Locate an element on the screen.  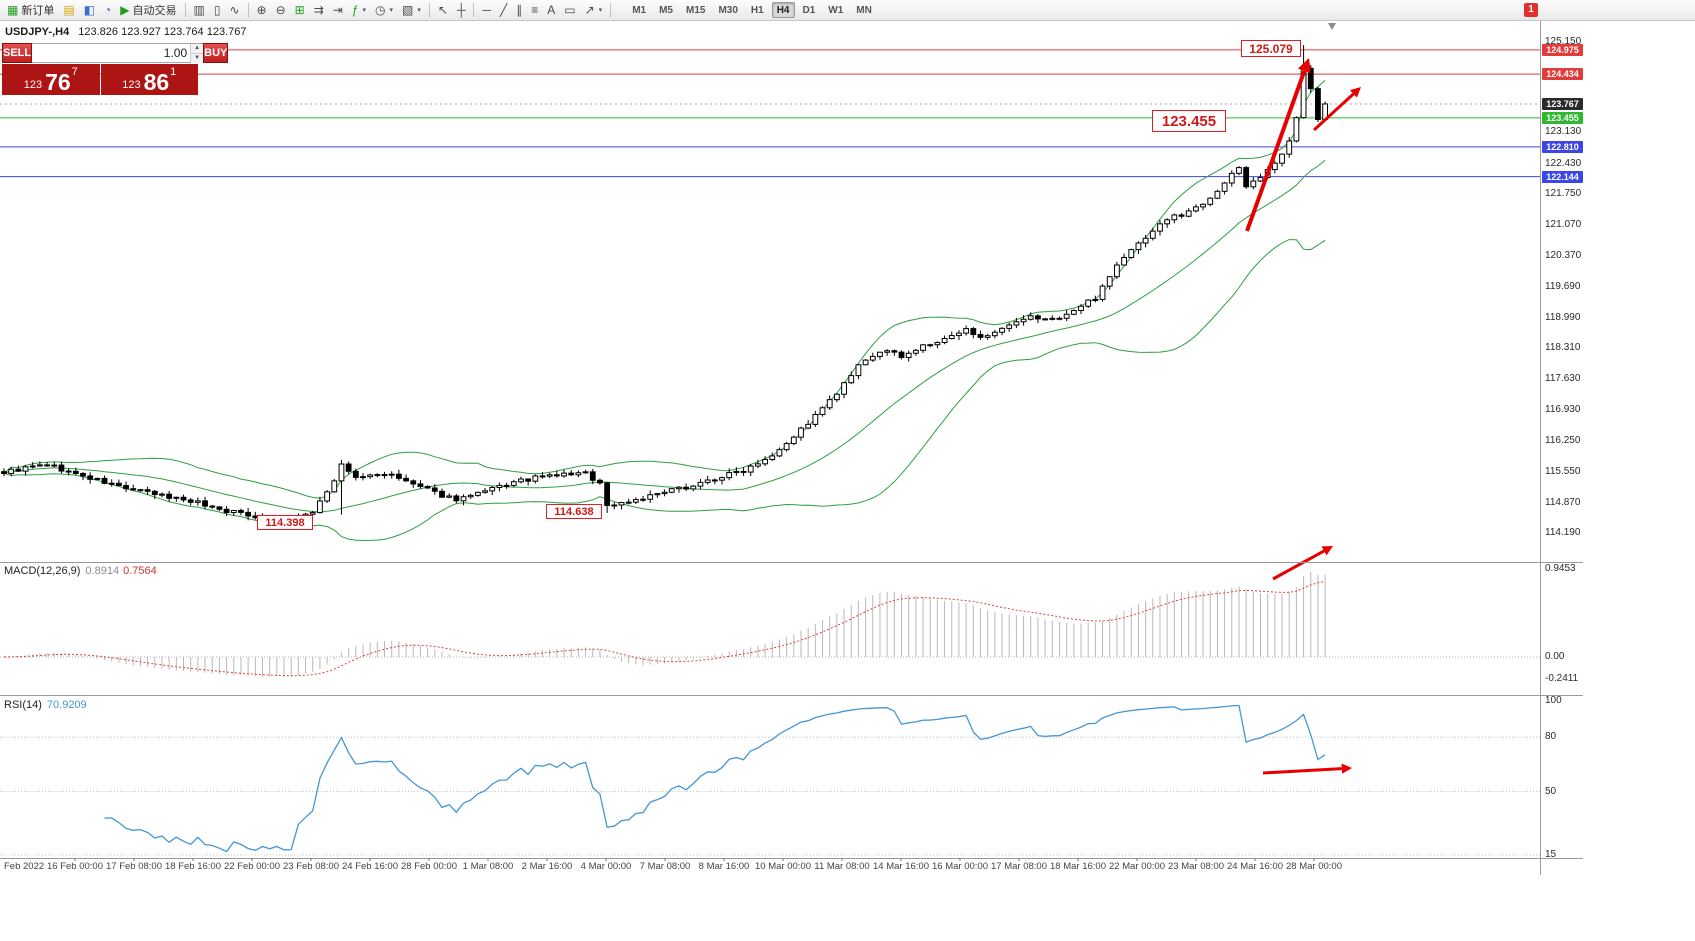
candlestick-chart-button: ▯ is located at coordinates (217, 10).